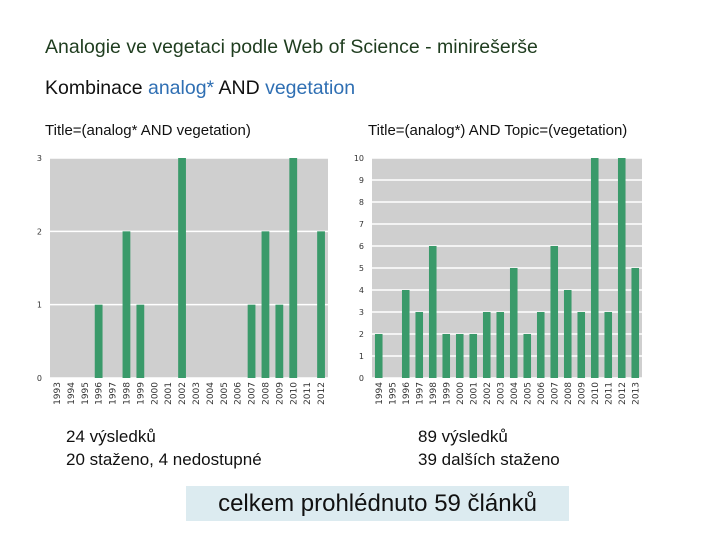 The width and height of the screenshot is (720, 540). Describe the element at coordinates (609, 393) in the screenshot. I see `chart2-x-tick-label: 2011` at that location.